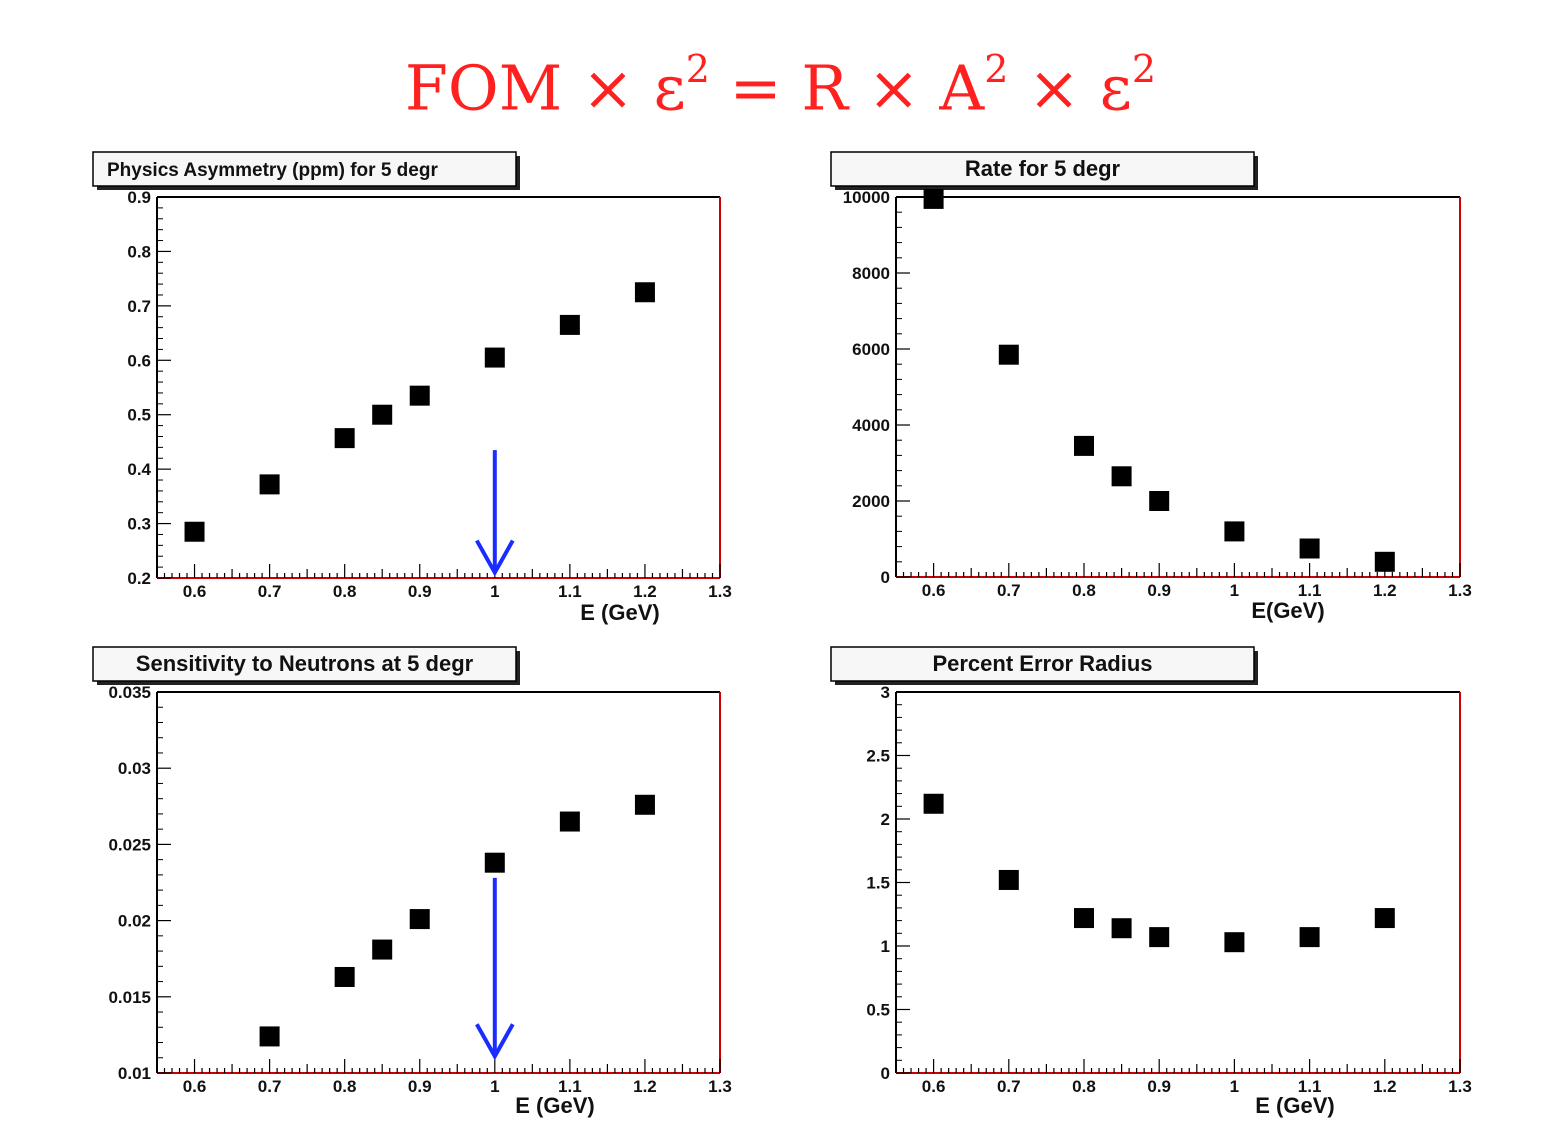 This screenshot has width=1561, height=1137. I want to click on y-tick-label: 0.02, so click(134, 921).